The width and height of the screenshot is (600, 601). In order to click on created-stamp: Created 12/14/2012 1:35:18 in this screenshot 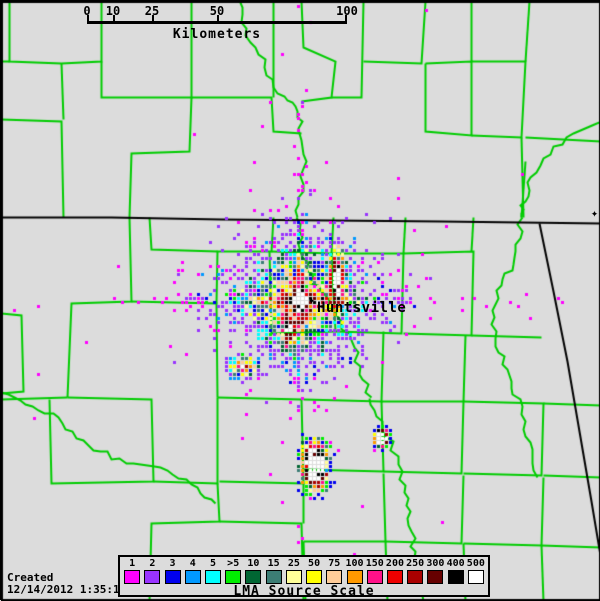, I will do `click(66, 584)`.